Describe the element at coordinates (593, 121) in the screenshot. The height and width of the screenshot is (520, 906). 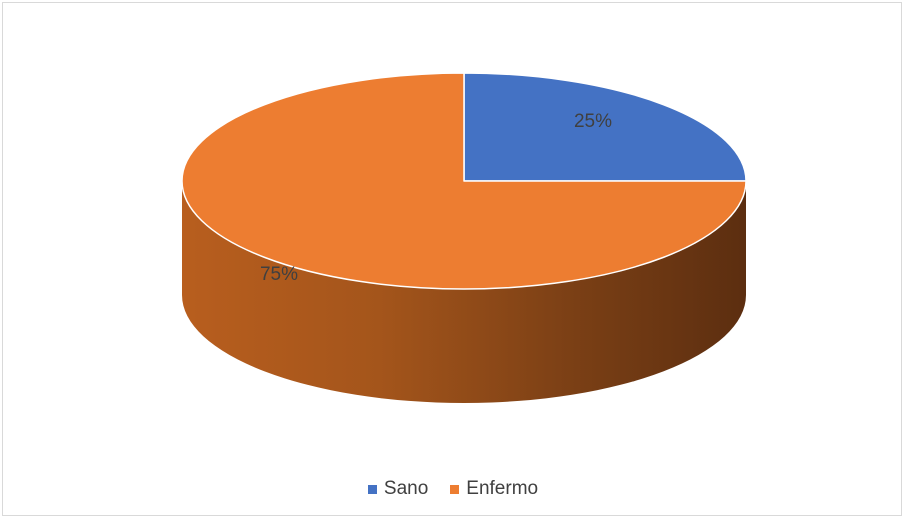
I see `data-label-sano: 25%` at that location.